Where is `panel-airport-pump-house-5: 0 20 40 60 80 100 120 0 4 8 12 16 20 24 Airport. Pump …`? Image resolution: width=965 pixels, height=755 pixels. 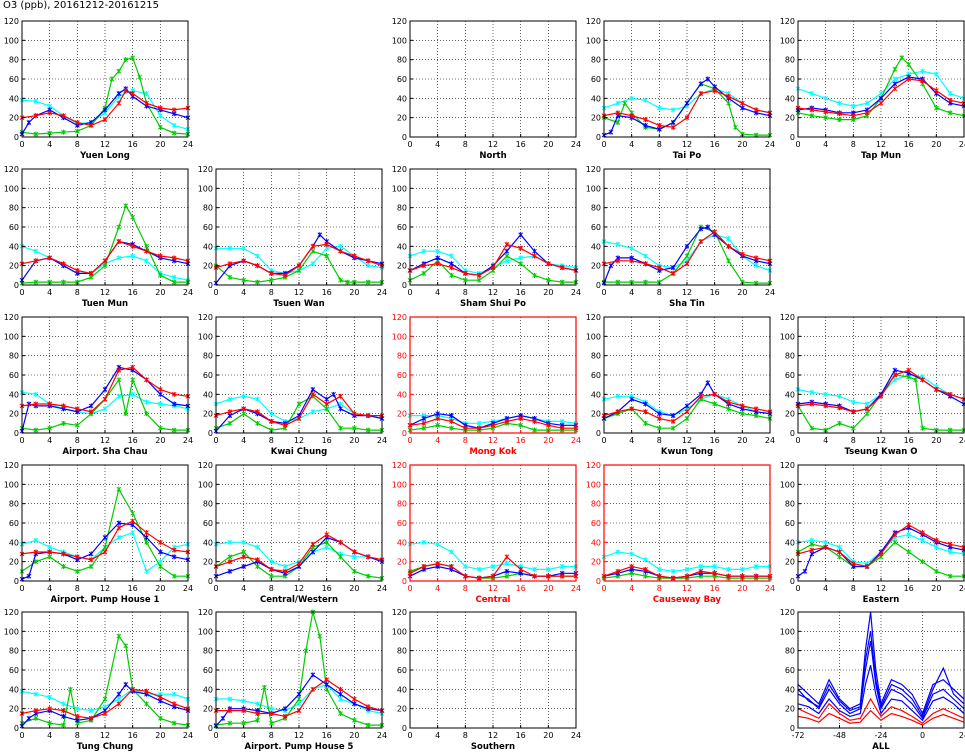 panel-airport-pump-house-5: 0 20 40 60 80 100 120 0 4 8 12 16 20 24 Airport. Pump … is located at coordinates (292, 680).